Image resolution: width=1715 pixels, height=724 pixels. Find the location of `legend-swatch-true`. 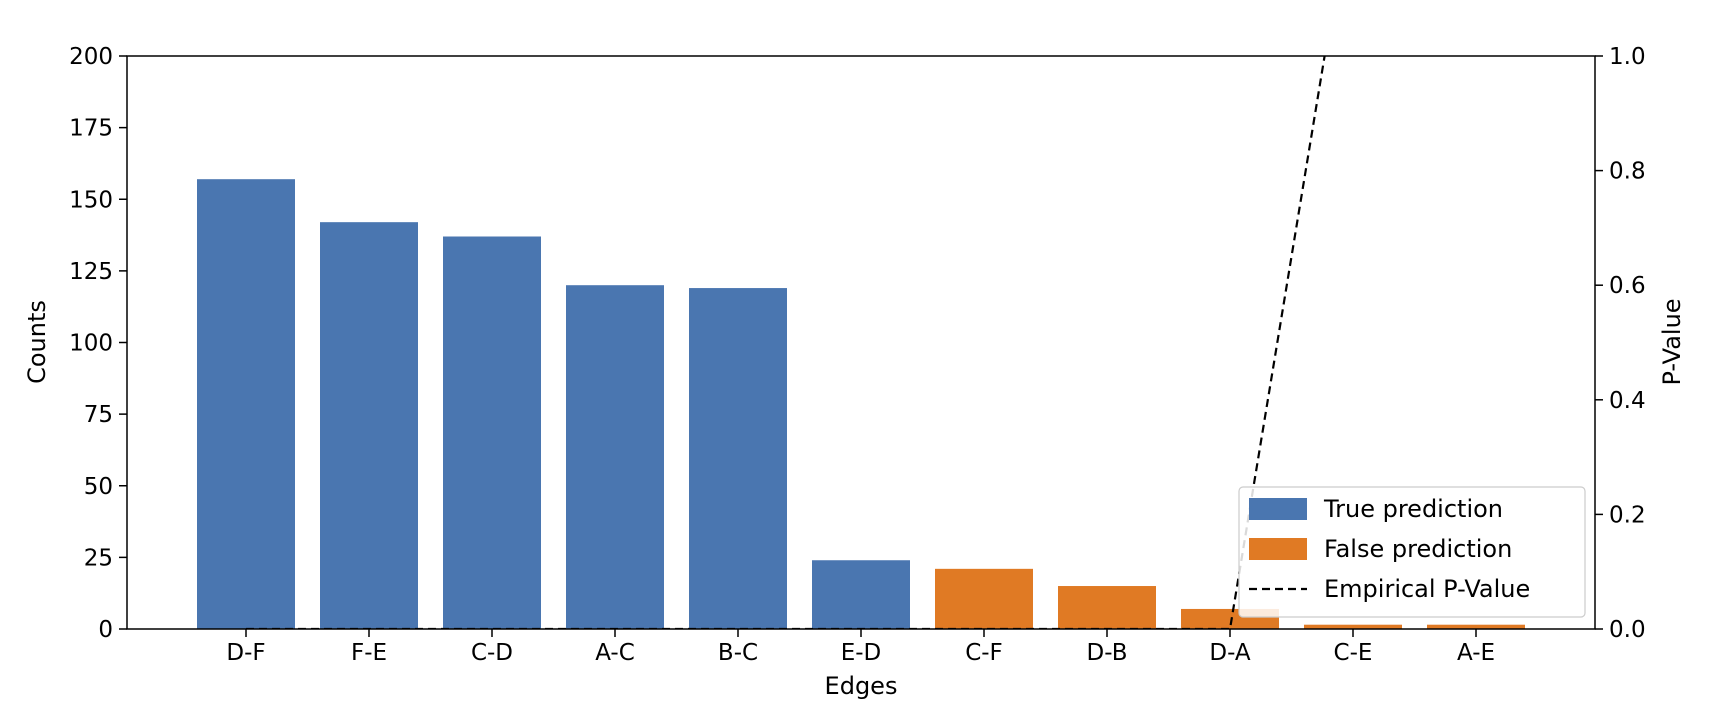

legend-swatch-true is located at coordinates (1278, 509).